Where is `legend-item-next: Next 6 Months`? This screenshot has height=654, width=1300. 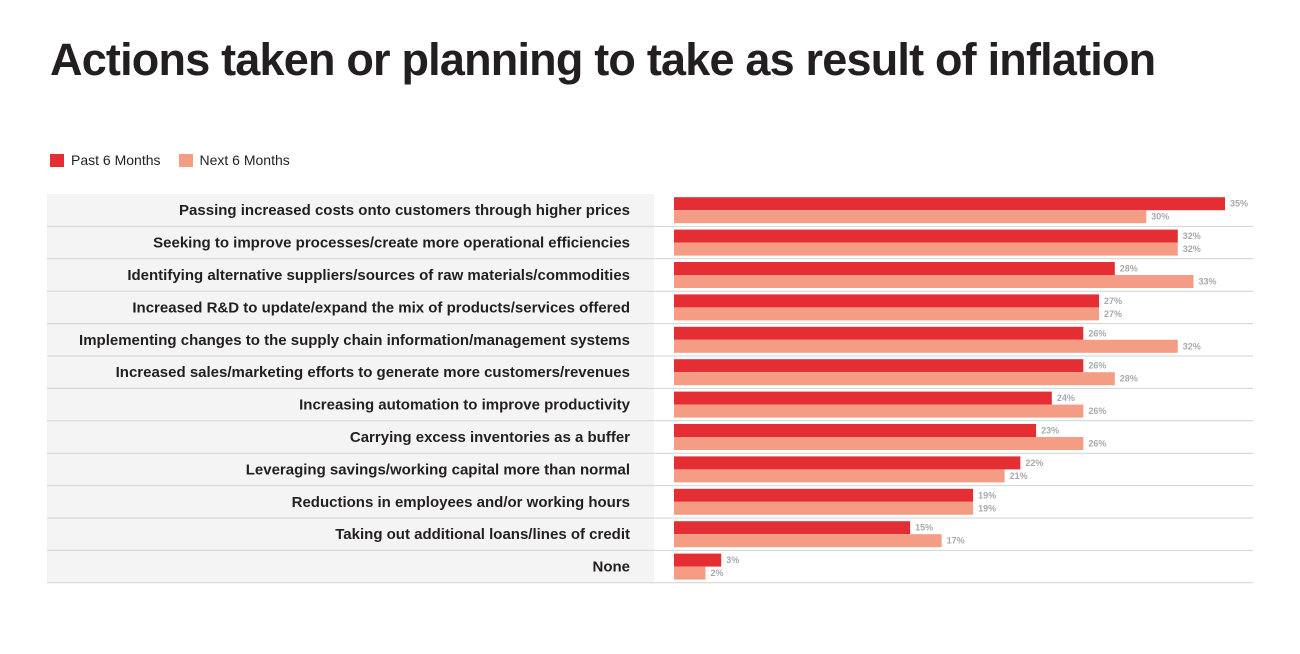 legend-item-next: Next 6 Months is located at coordinates (234, 160).